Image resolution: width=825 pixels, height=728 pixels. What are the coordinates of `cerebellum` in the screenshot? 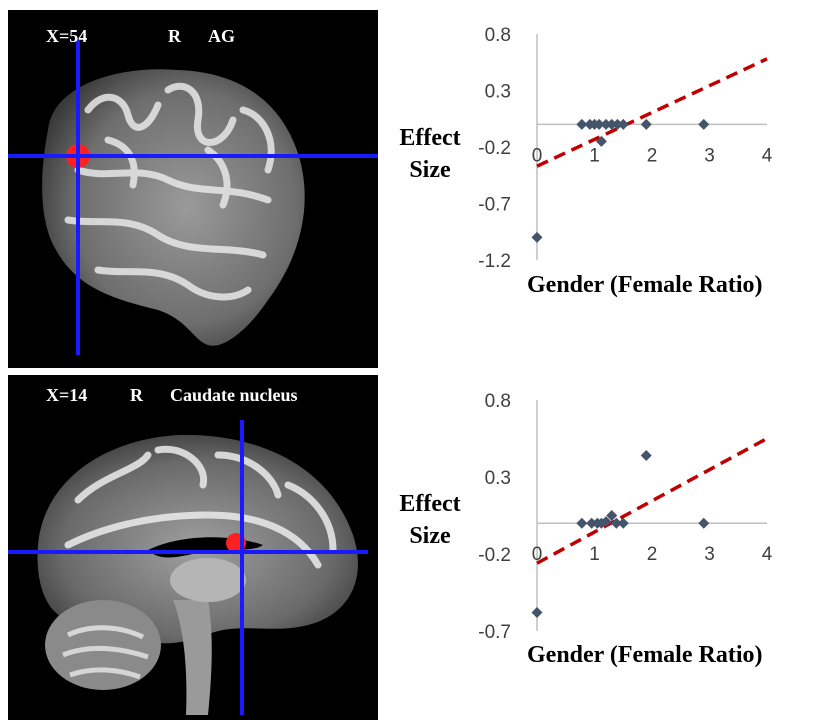 It's located at (103, 645).